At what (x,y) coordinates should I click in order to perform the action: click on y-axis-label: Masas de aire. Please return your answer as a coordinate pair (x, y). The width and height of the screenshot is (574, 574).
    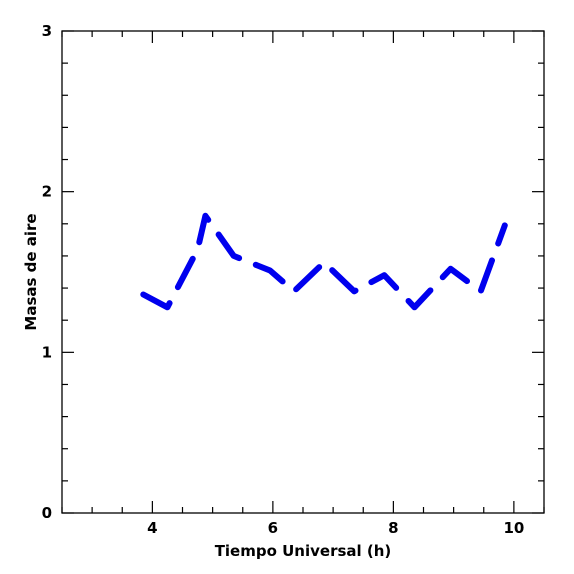
    Looking at the image, I should click on (31, 271).